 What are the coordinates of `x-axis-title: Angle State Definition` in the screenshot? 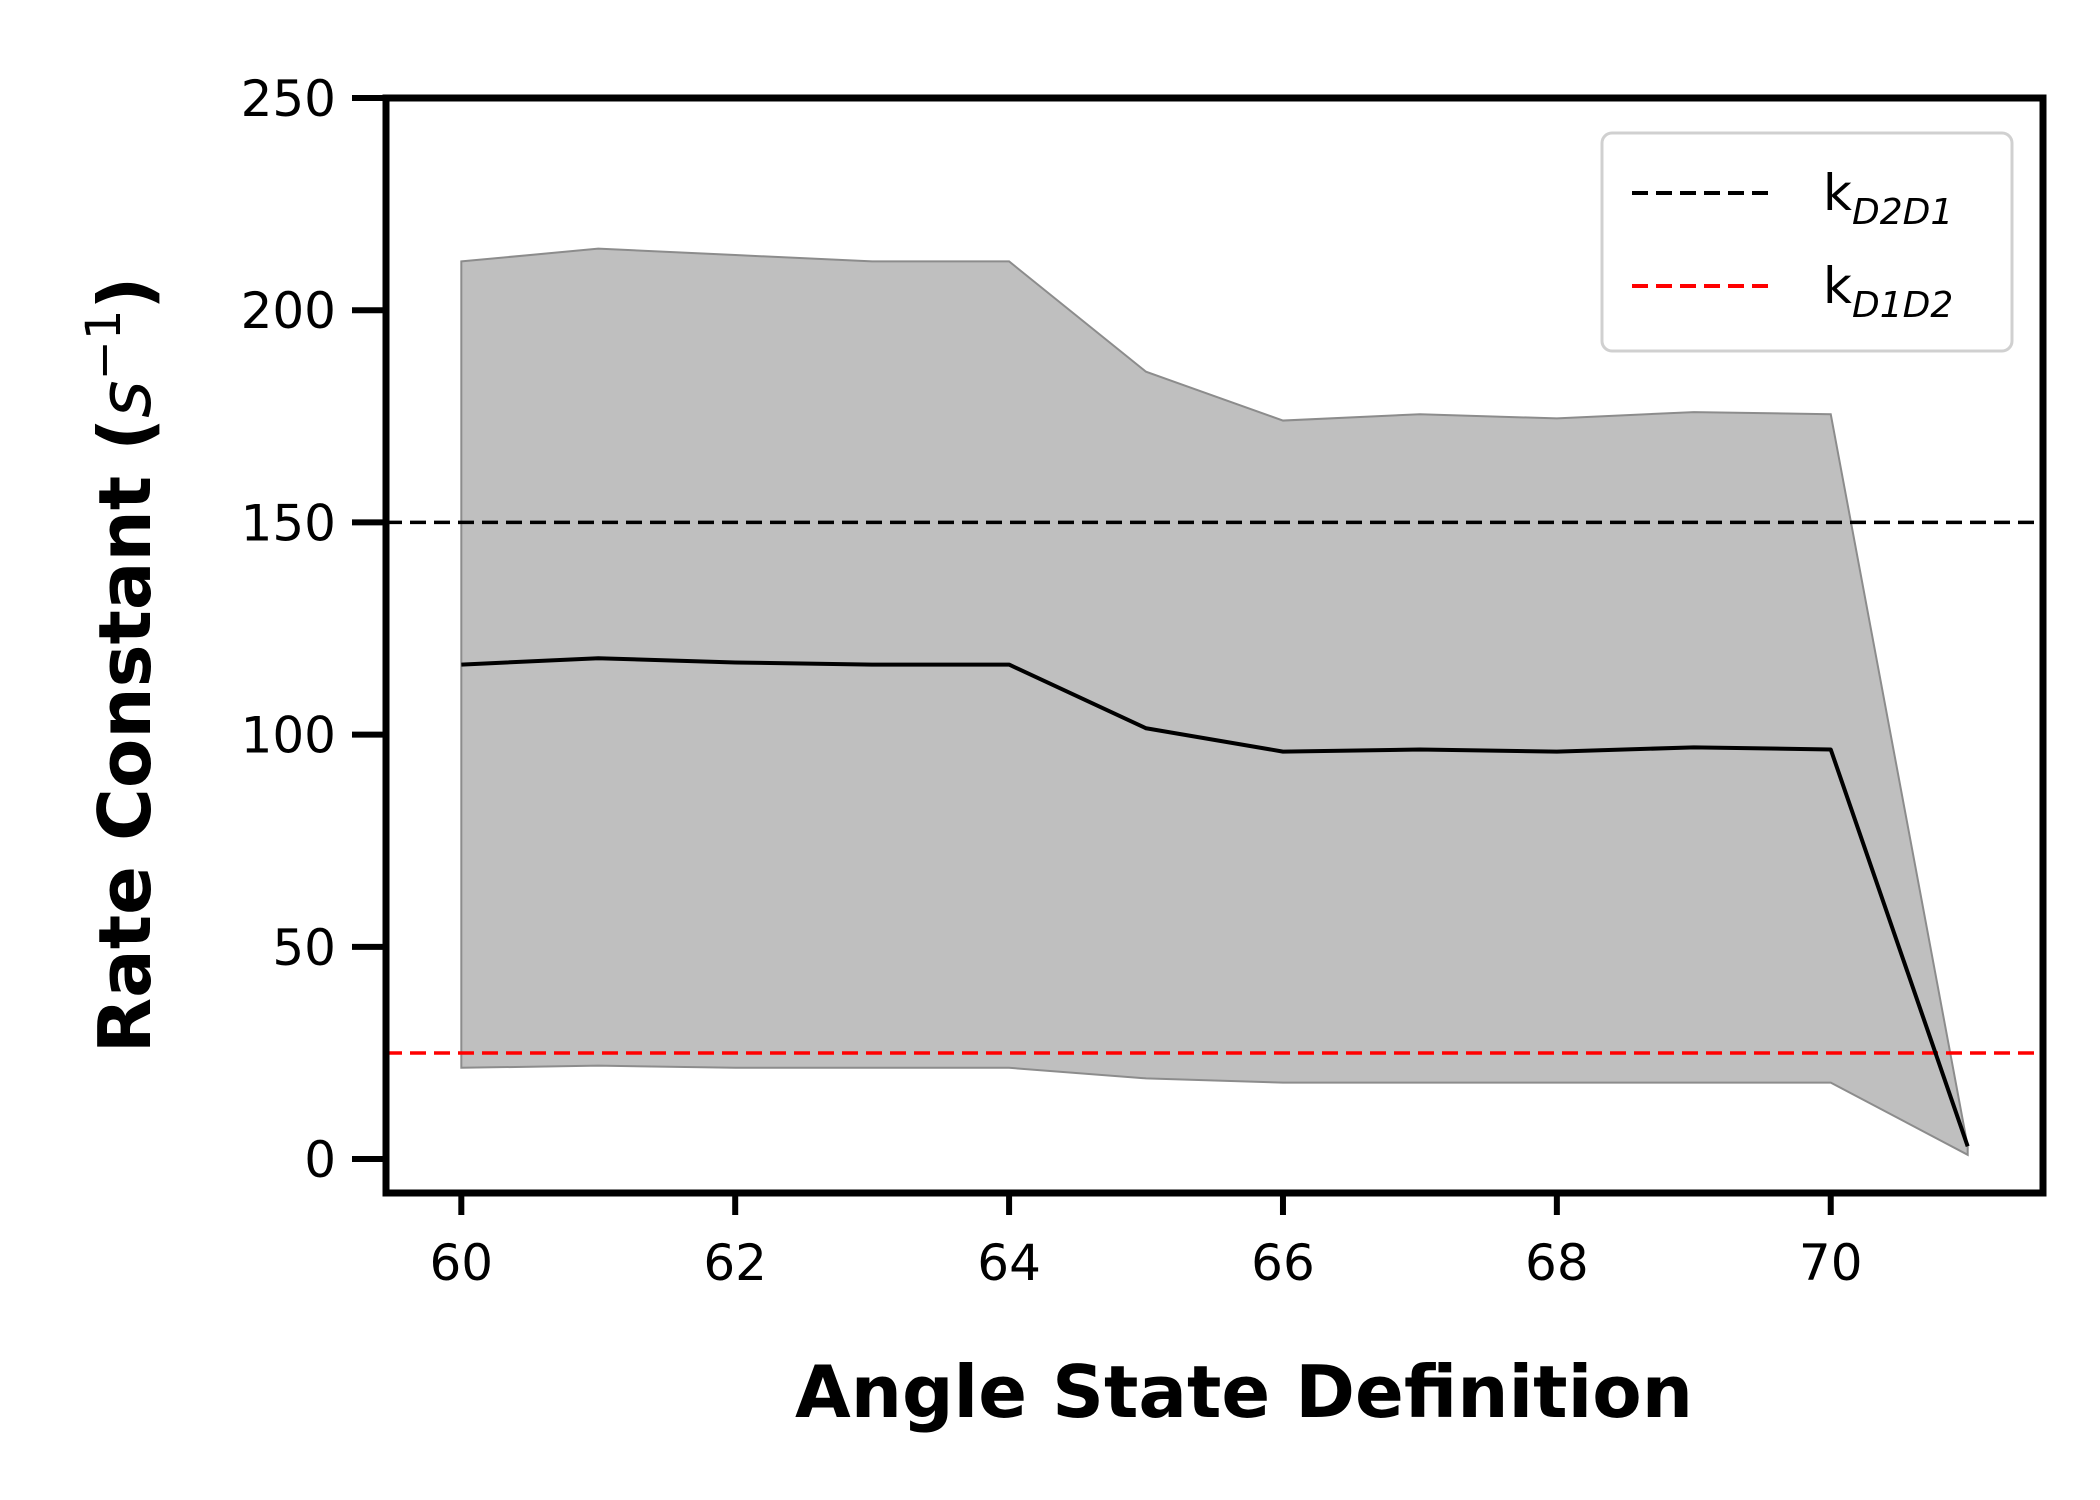 It's located at (1244, 1392).